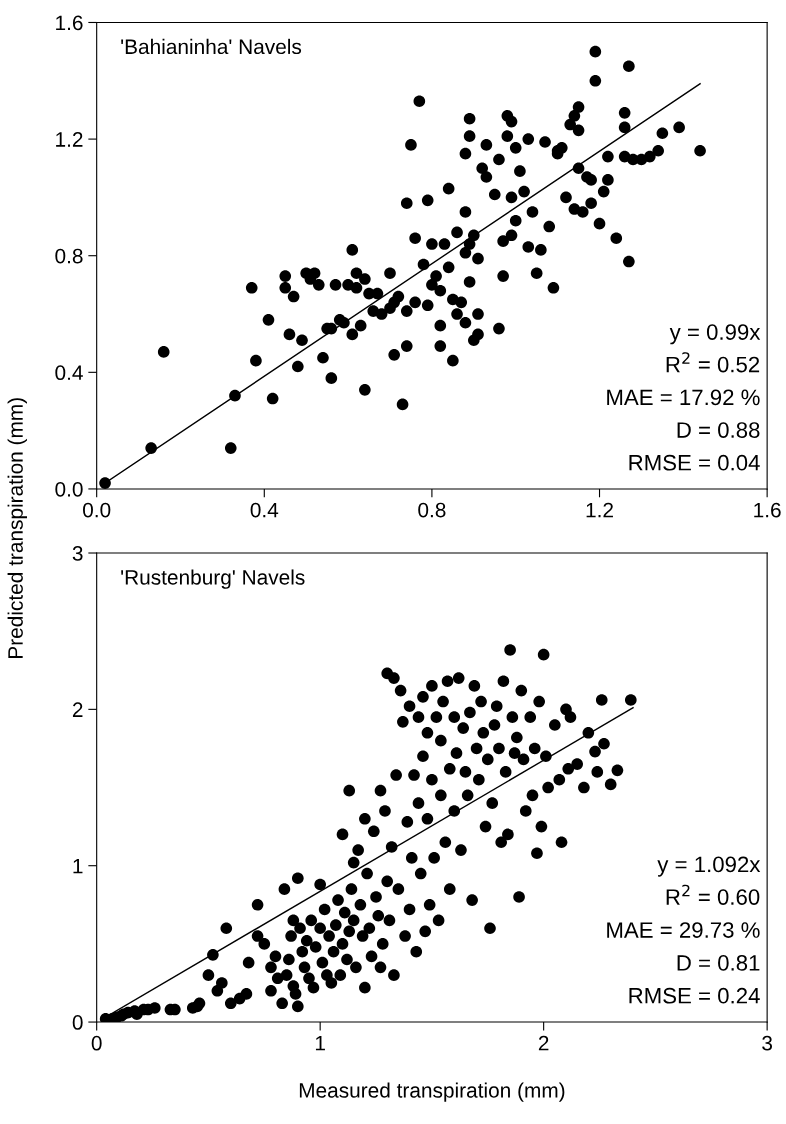 The height and width of the screenshot is (1124, 786). I want to click on annotation: R$^{2}$ = 0.60, so click(713, 894).